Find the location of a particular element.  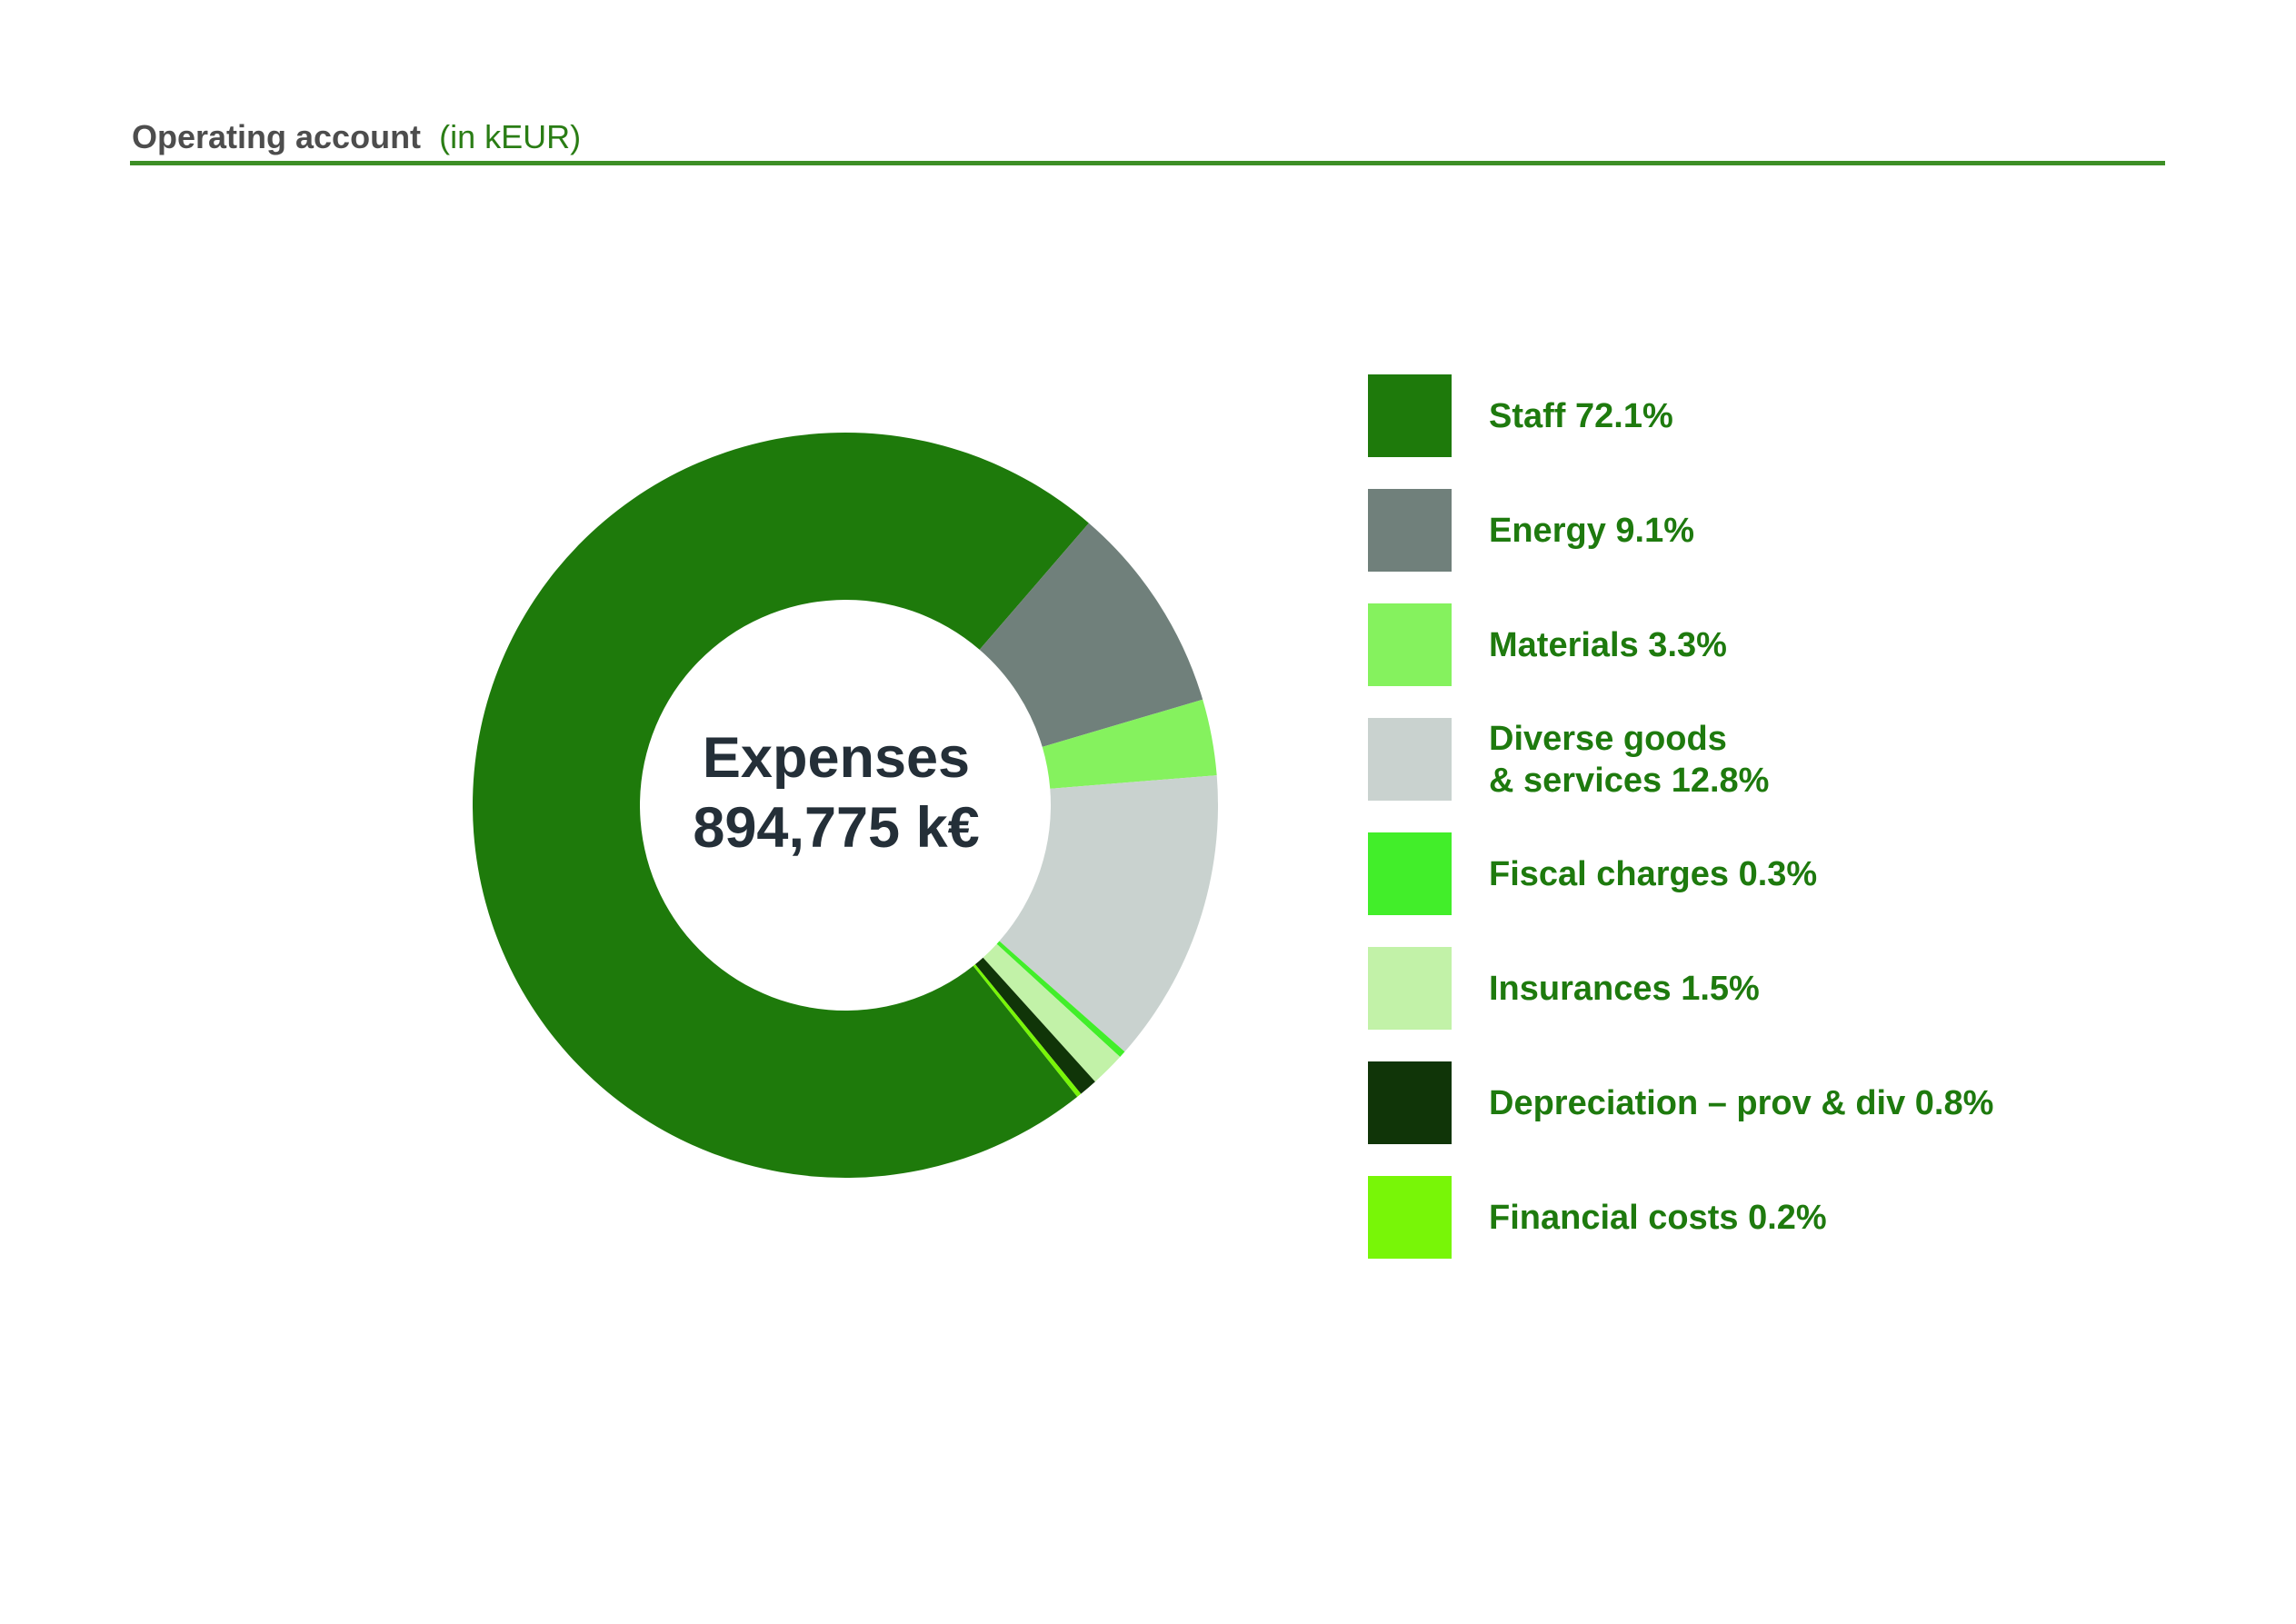

legend-swatch-energy is located at coordinates (1410, 530).